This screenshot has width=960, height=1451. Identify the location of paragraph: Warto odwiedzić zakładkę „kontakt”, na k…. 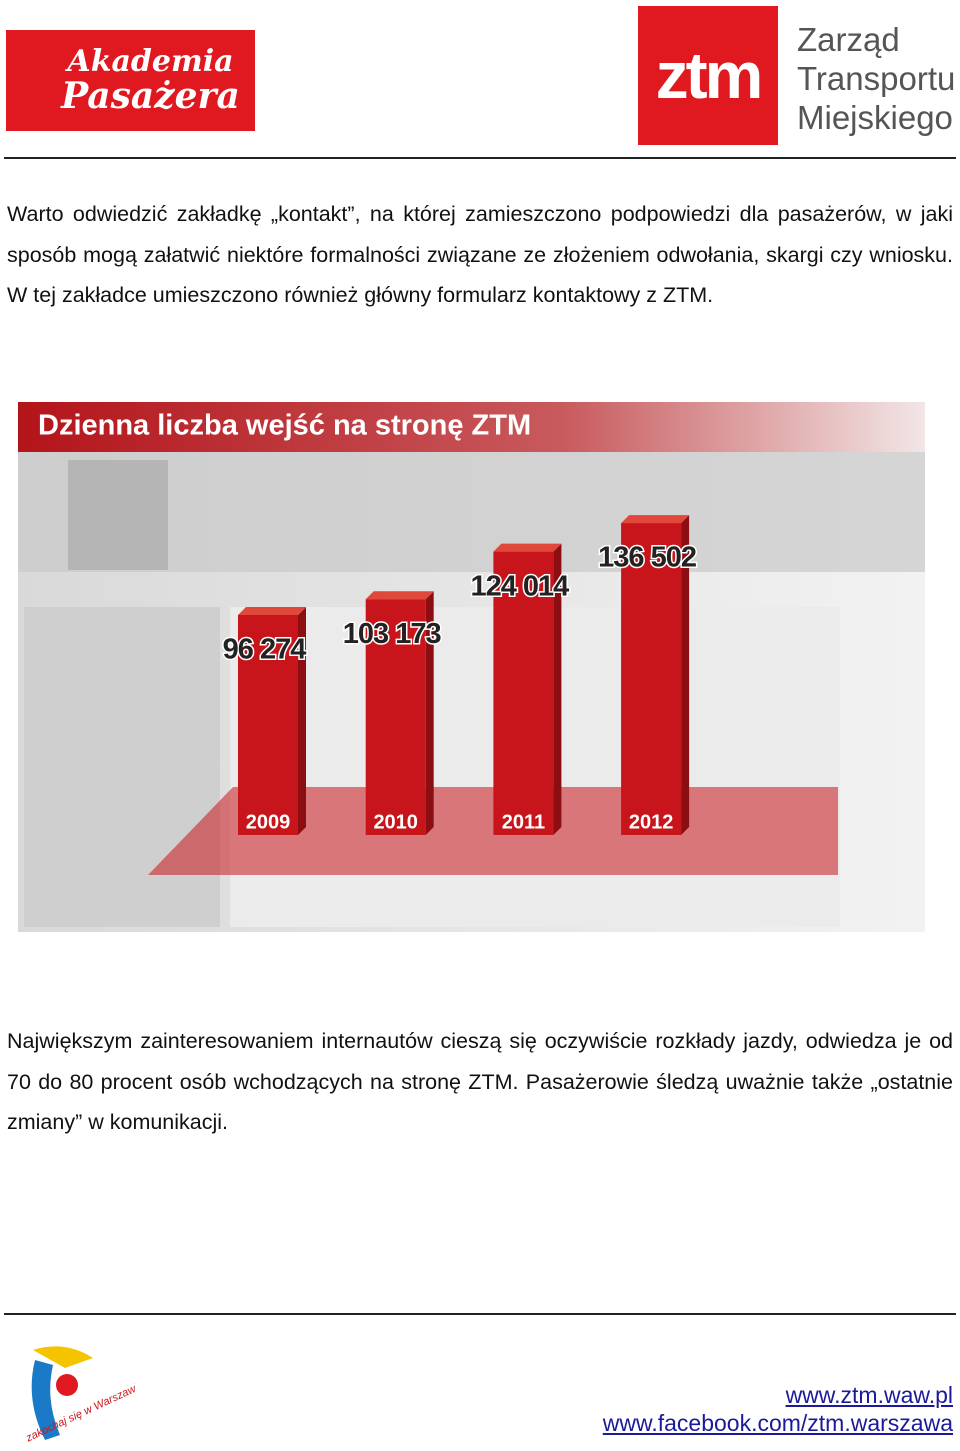
(480, 255).